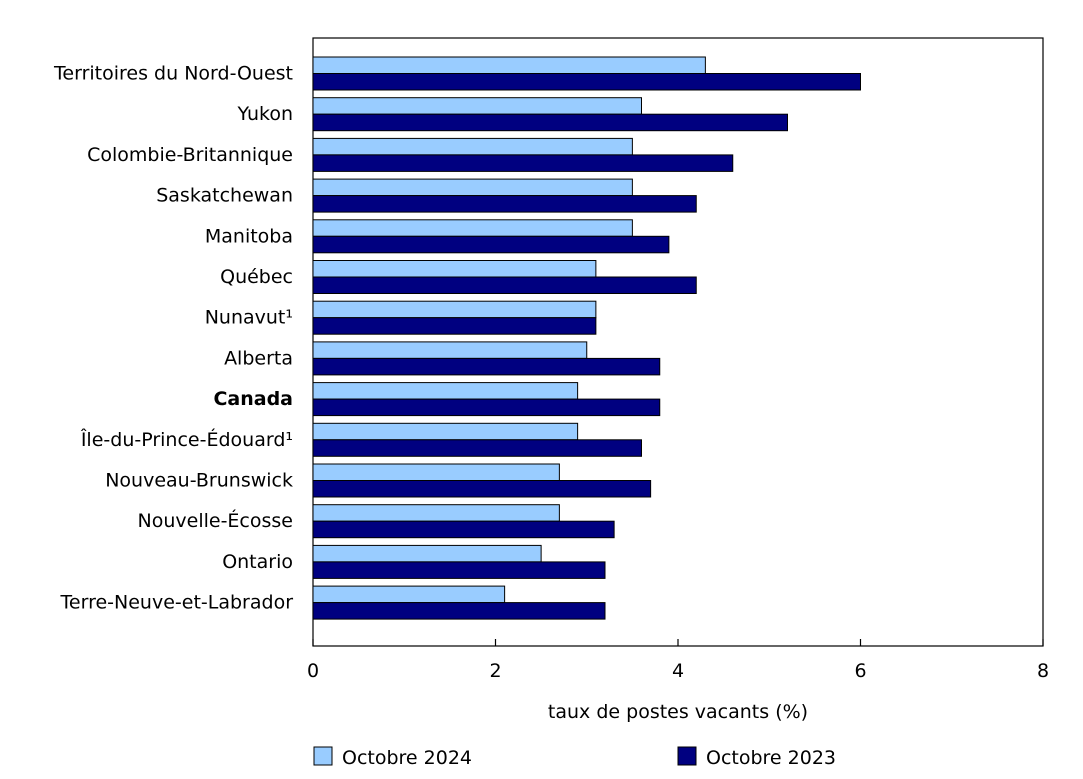  Describe the element at coordinates (258, 358) in the screenshot. I see `category-label: Alberta` at that location.